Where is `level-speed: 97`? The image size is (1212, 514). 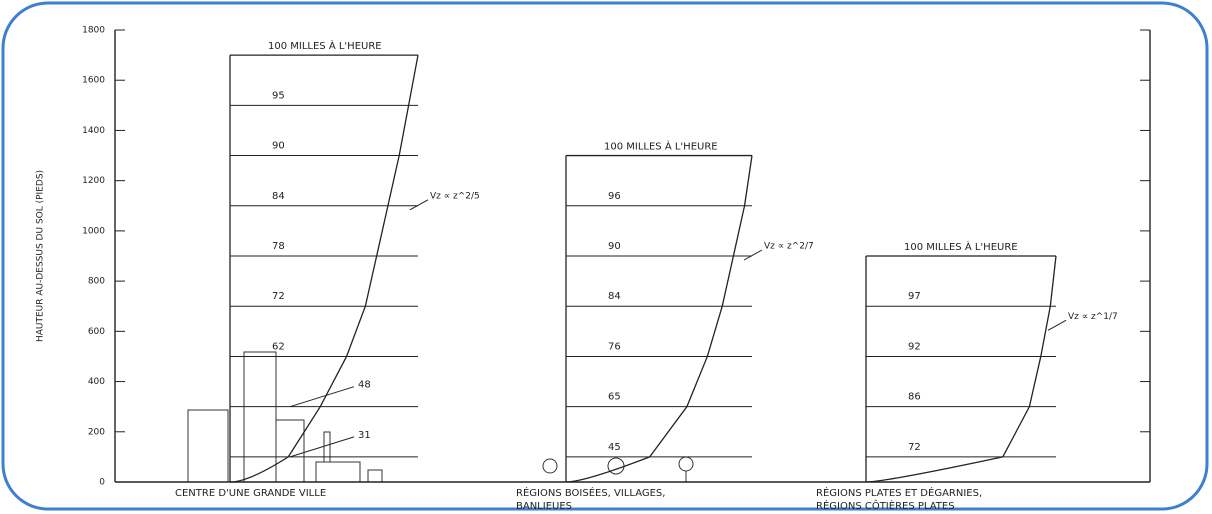
level-speed: 97 is located at coordinates (914, 296).